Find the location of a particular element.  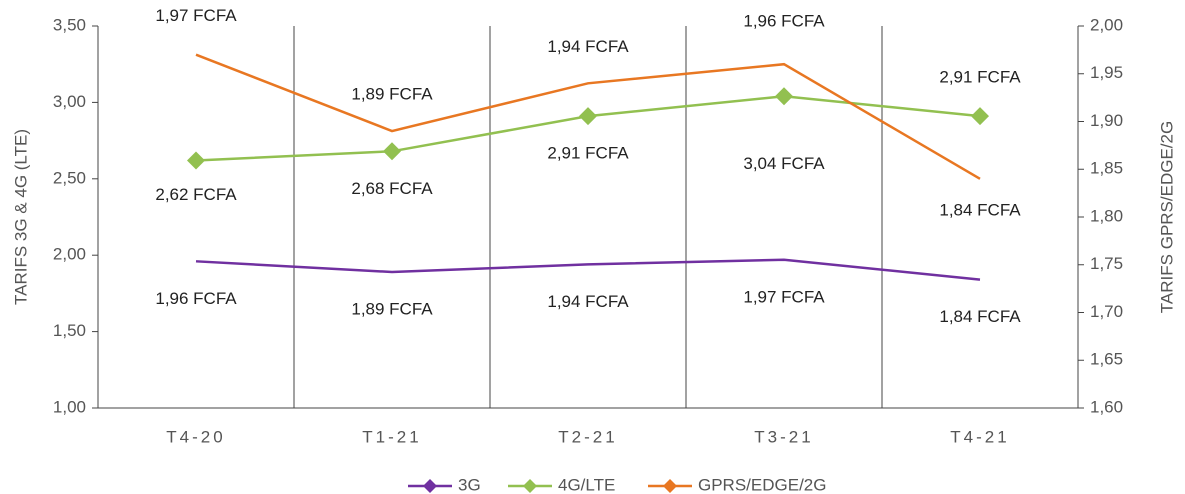

data-label: 2,62 FCFA is located at coordinates (196, 194).